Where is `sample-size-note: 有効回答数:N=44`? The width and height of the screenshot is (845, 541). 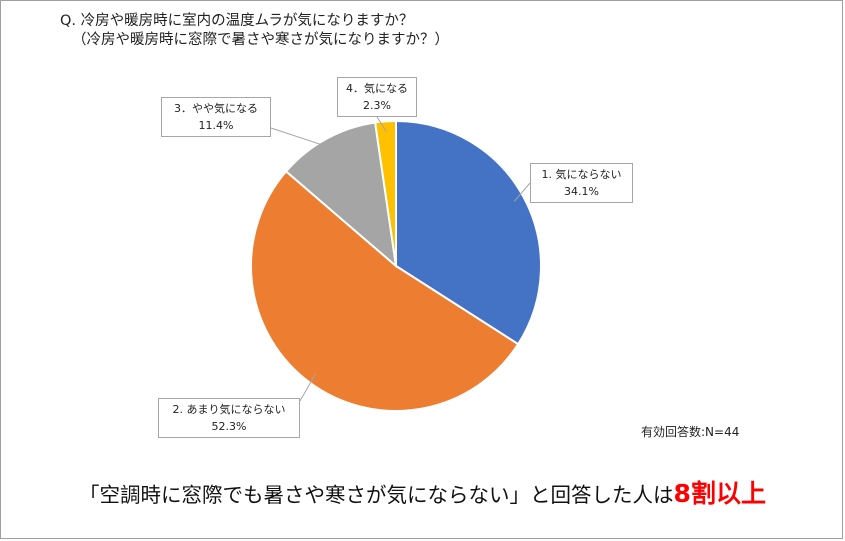 sample-size-note: 有効回答数:N=44 is located at coordinates (690, 432).